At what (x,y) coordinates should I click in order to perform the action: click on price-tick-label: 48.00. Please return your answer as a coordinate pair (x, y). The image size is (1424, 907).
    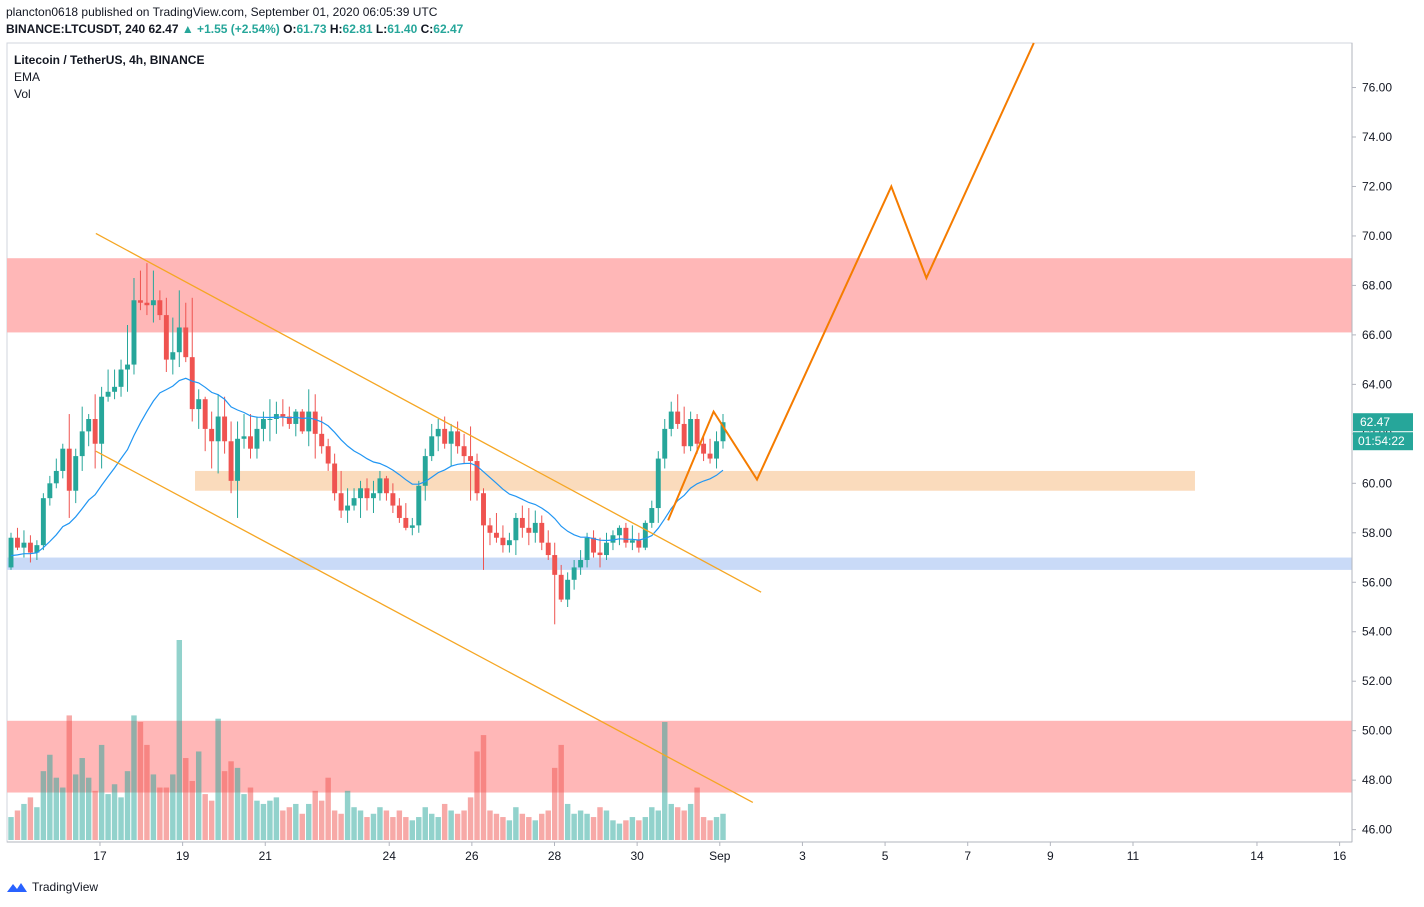
    Looking at the image, I should click on (1377, 780).